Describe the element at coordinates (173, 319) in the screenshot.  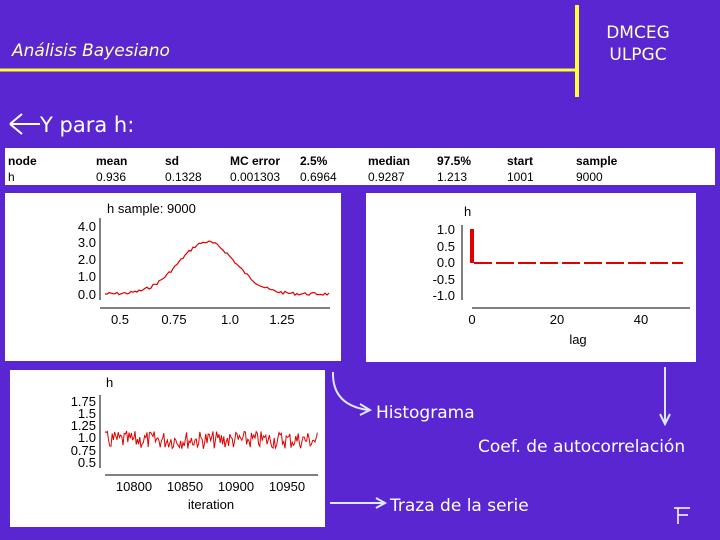
I see `x-tick-label: 0.75` at that location.